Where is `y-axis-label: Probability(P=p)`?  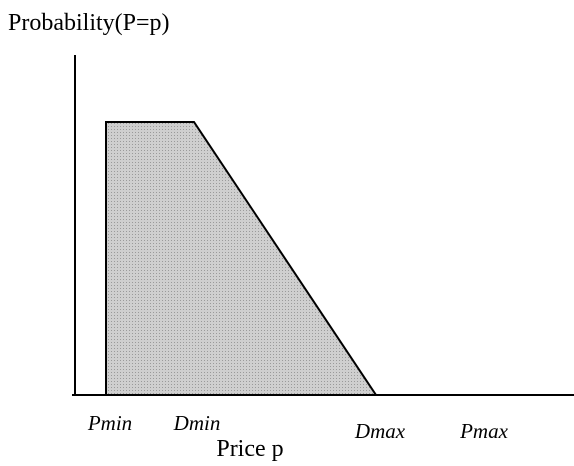
y-axis-label: Probability(P=p) is located at coordinates (89, 23).